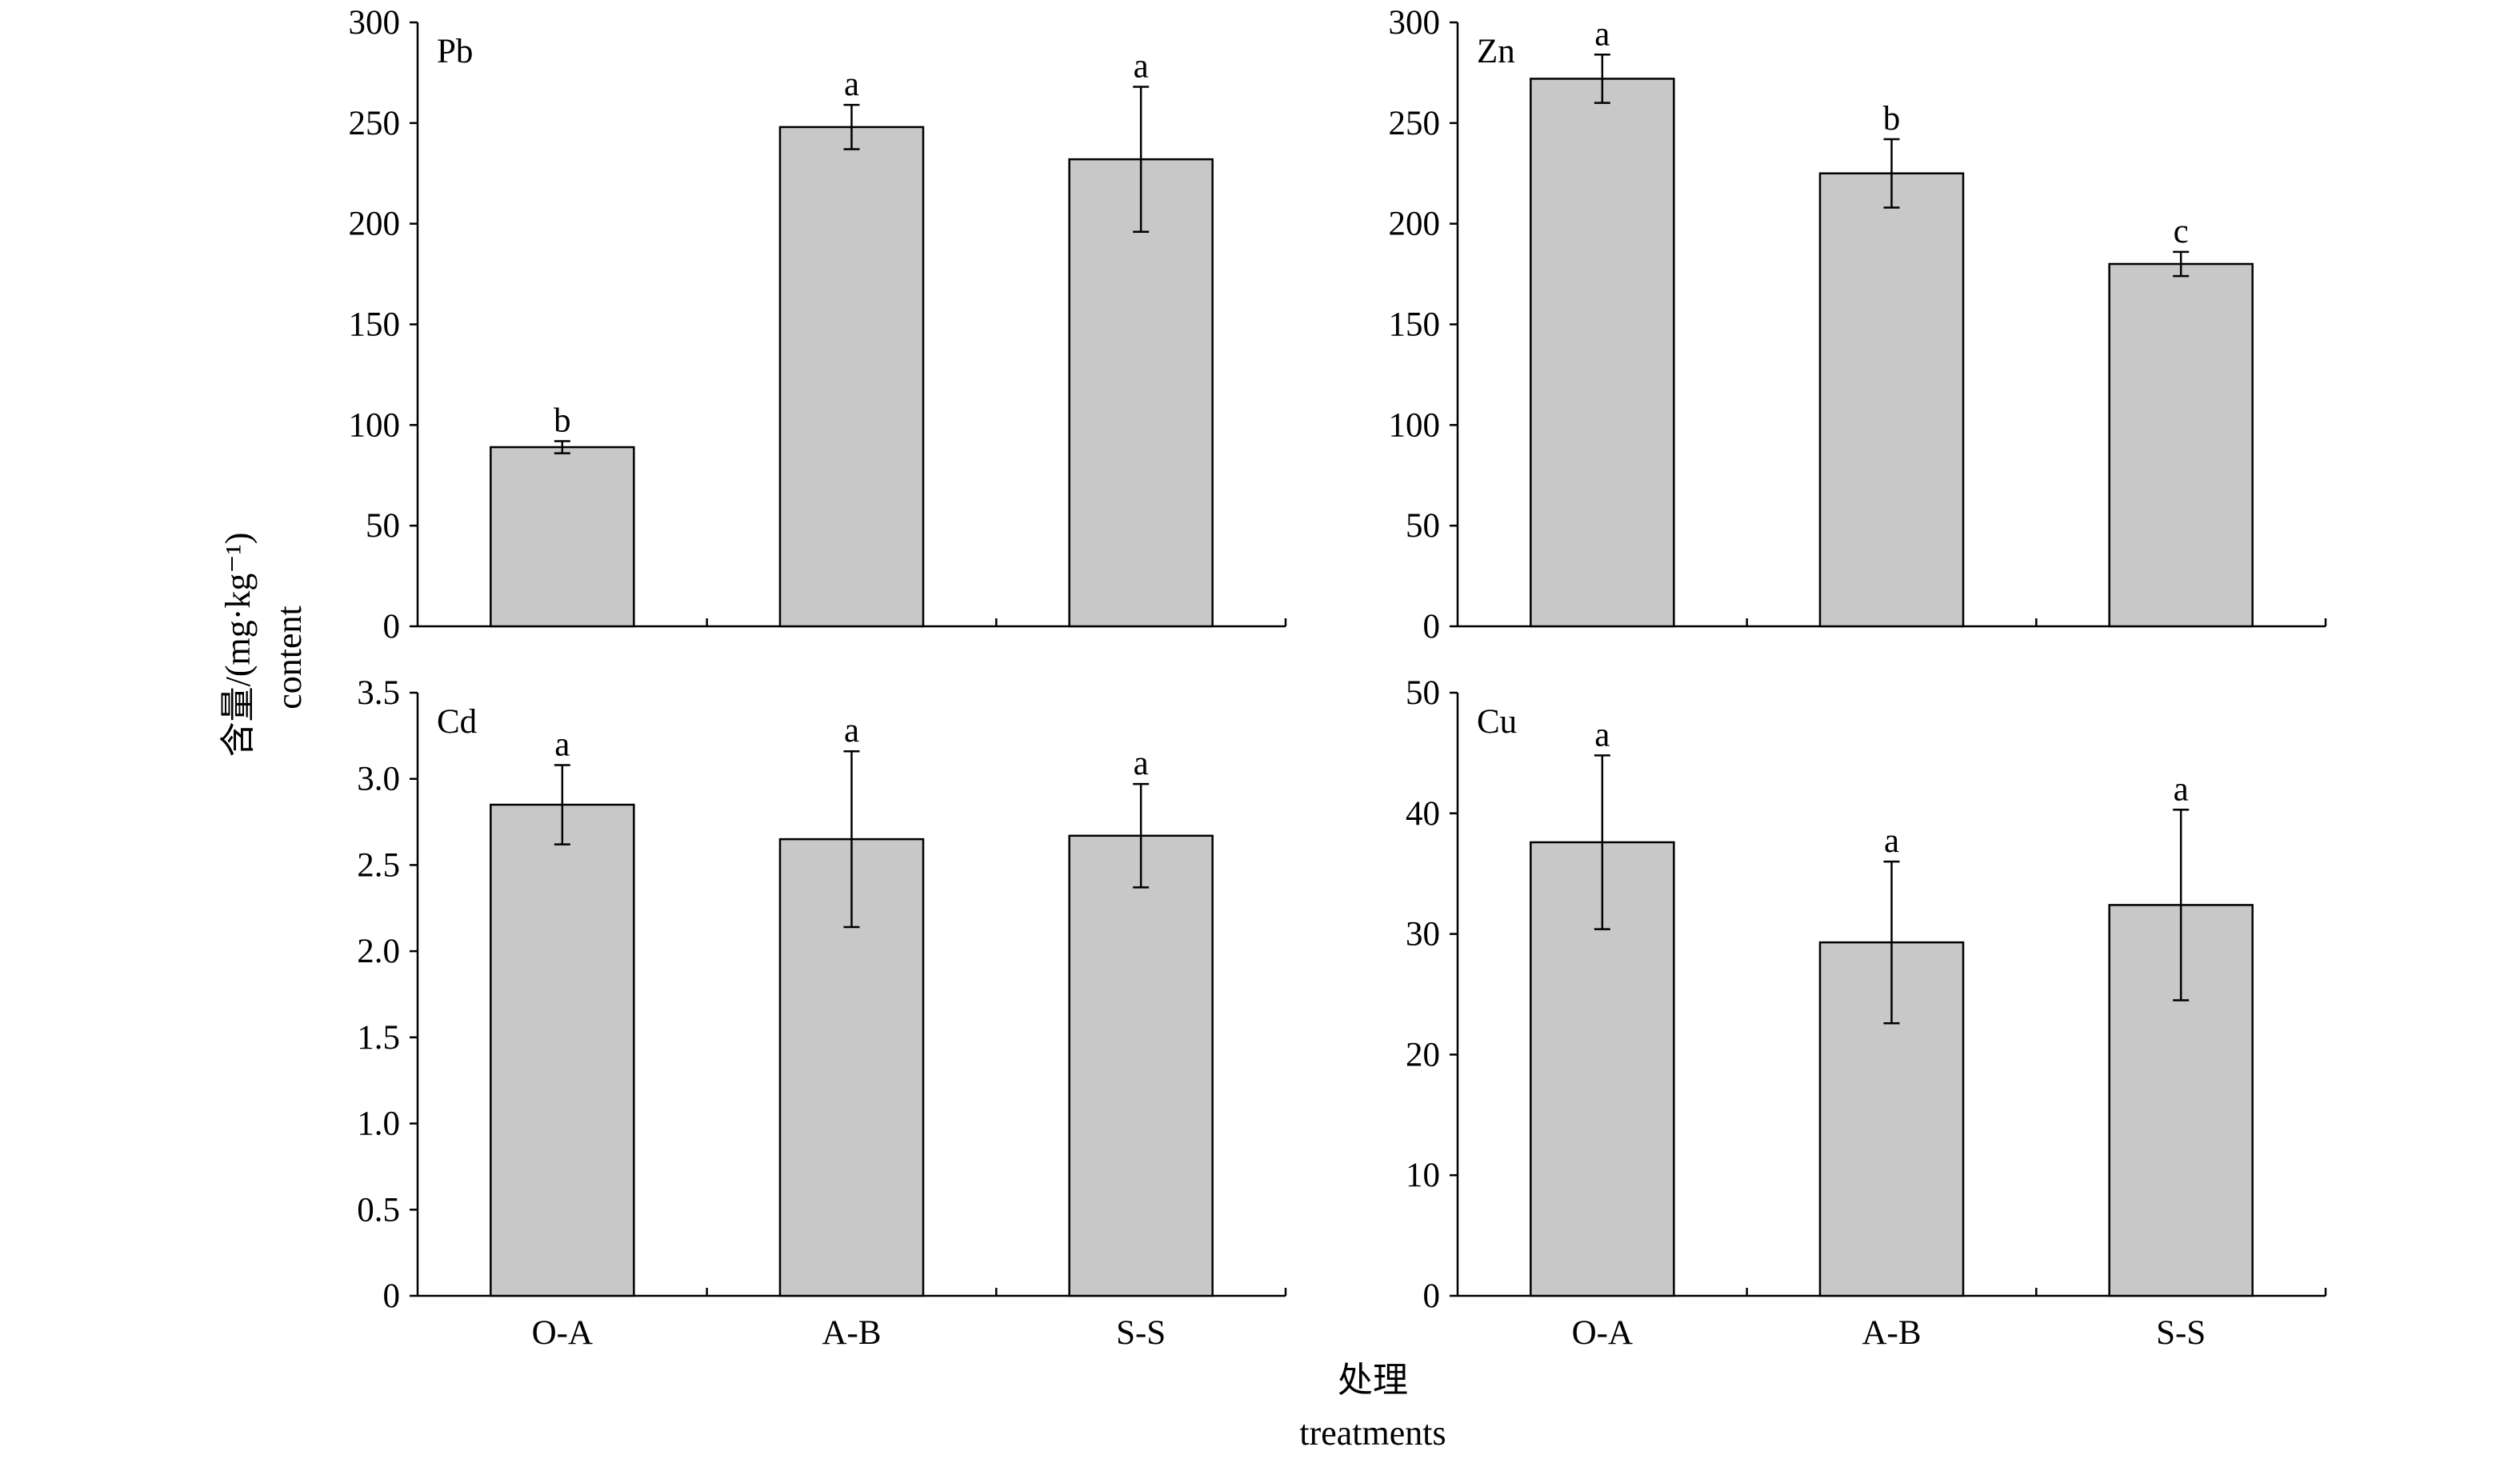  I want to click on cu-y-tick-label: 50, so click(1423, 693).